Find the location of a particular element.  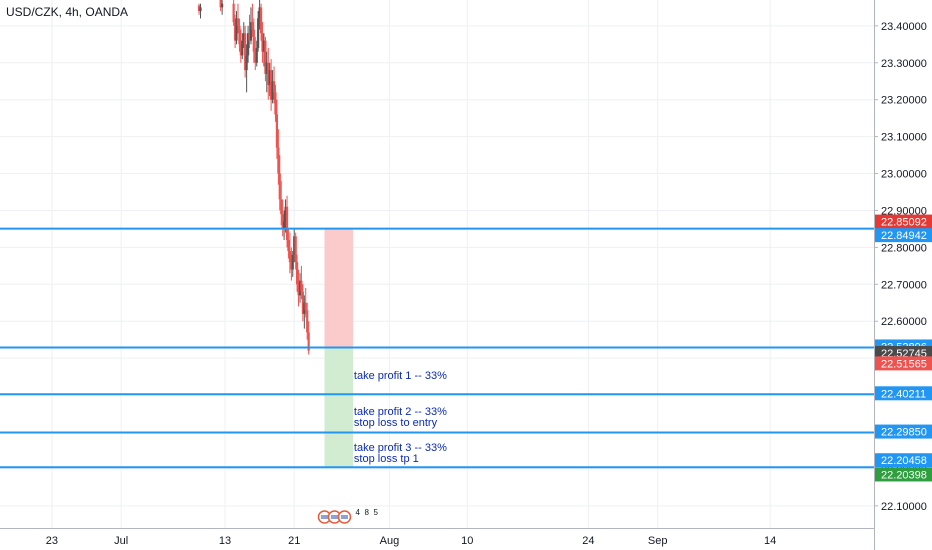

annotation-text: take profit 3 -- 33% is located at coordinates (400, 448).